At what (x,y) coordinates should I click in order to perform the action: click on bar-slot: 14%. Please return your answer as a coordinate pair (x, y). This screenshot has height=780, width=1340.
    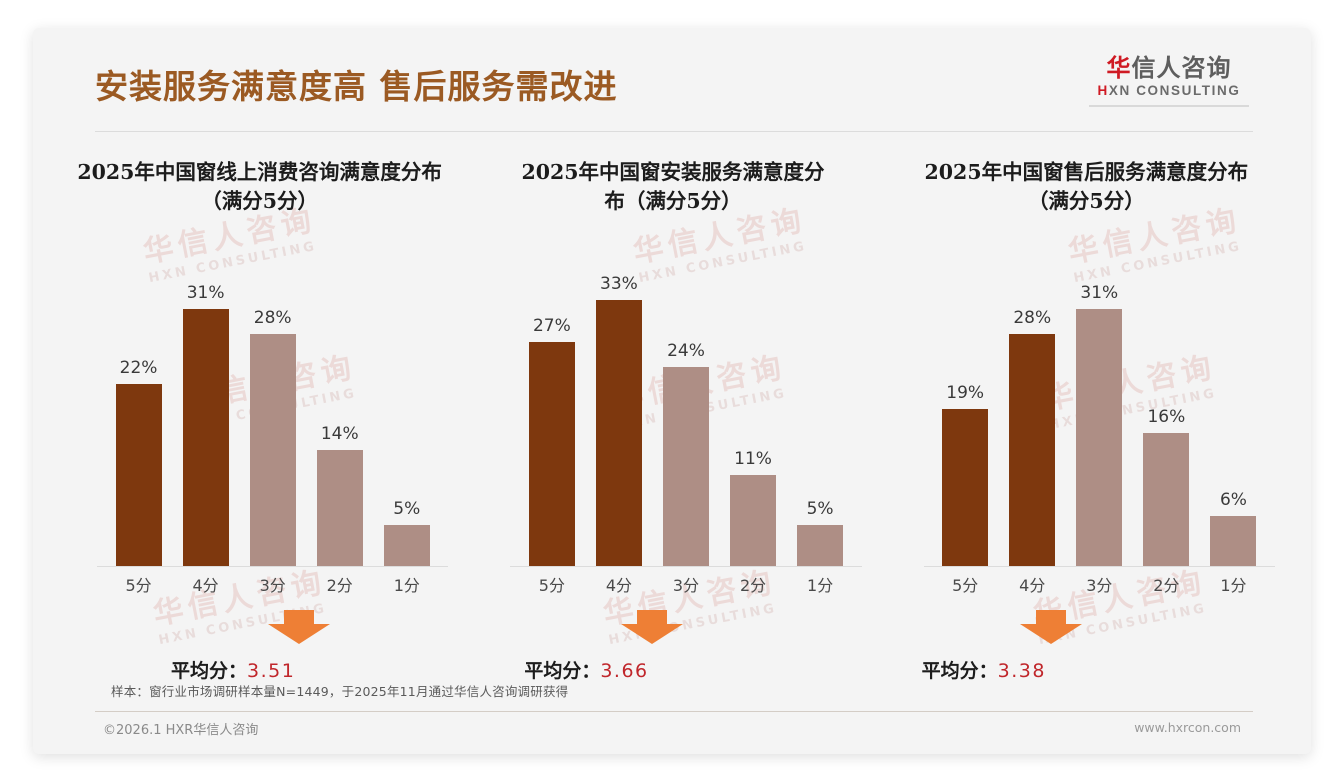
    Looking at the image, I should click on (339, 421).